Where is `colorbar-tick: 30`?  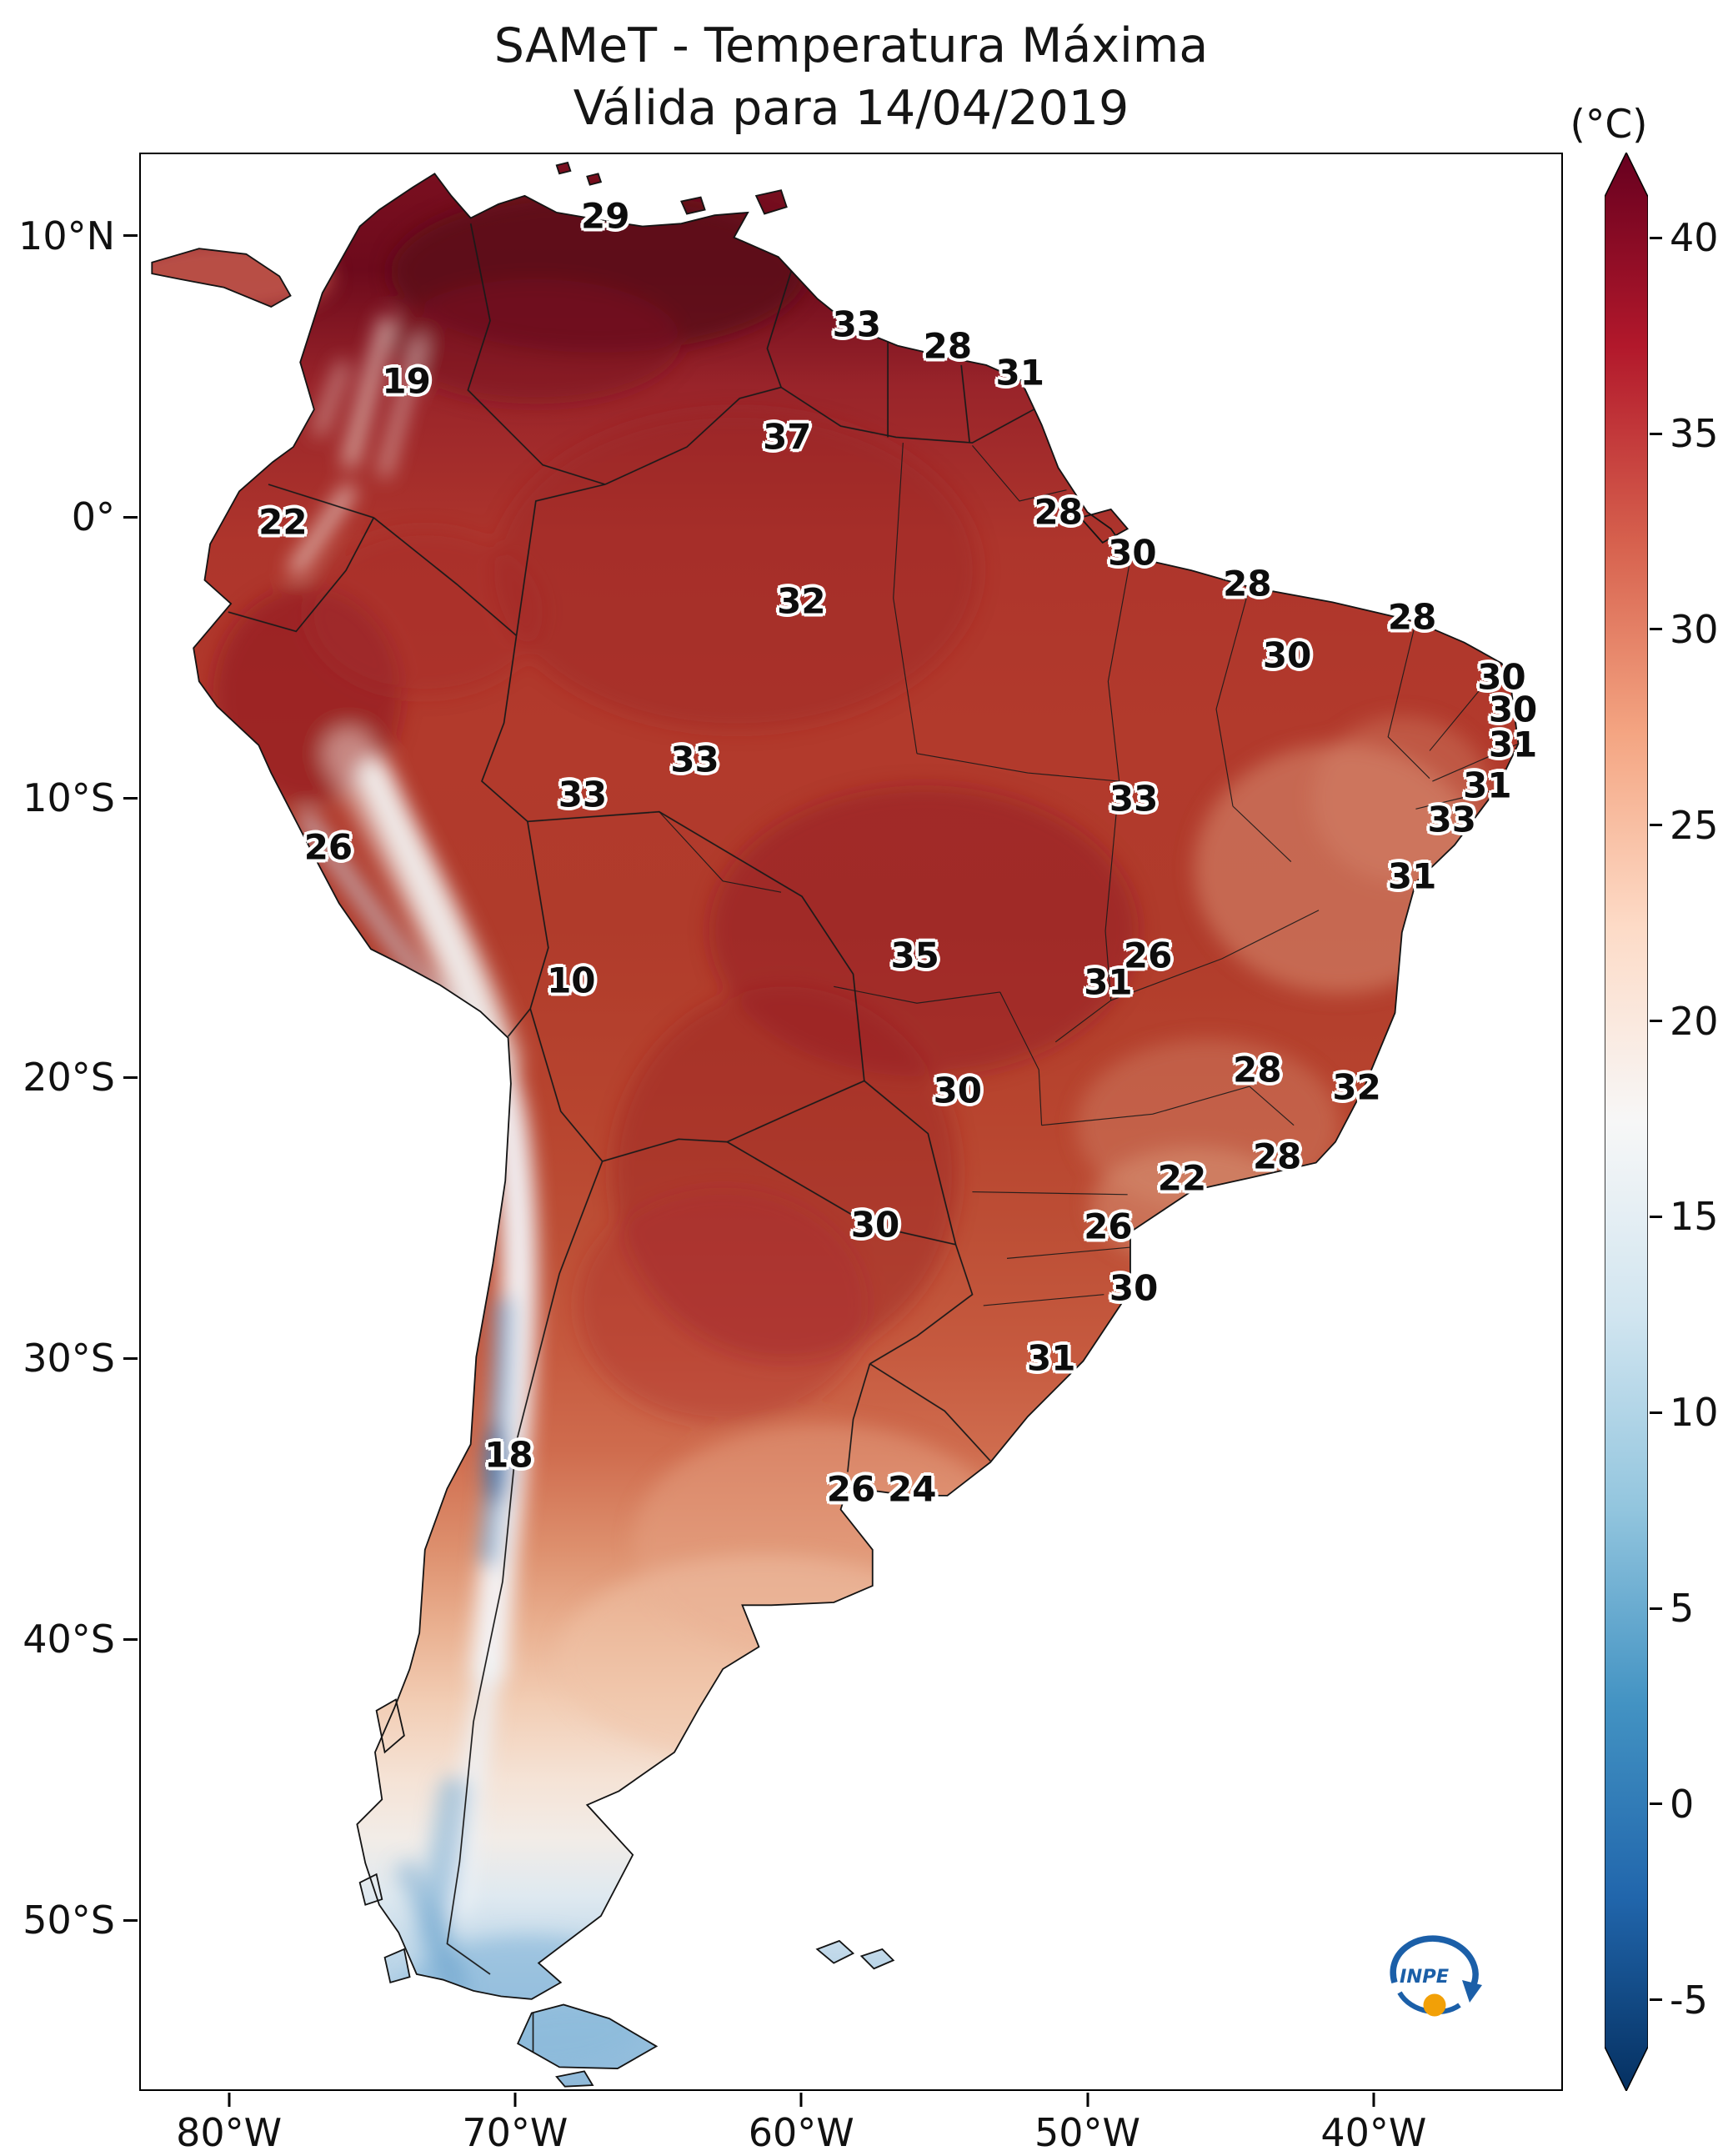 colorbar-tick: 30 is located at coordinates (1684, 629).